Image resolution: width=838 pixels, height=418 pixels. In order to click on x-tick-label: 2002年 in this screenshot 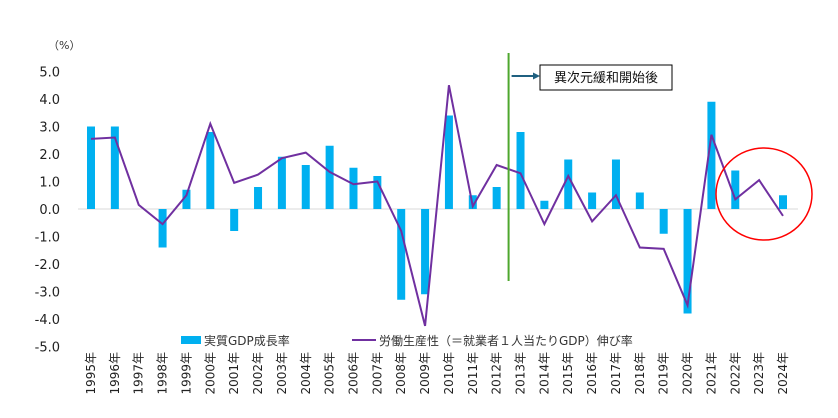, I will do `click(258, 373)`.